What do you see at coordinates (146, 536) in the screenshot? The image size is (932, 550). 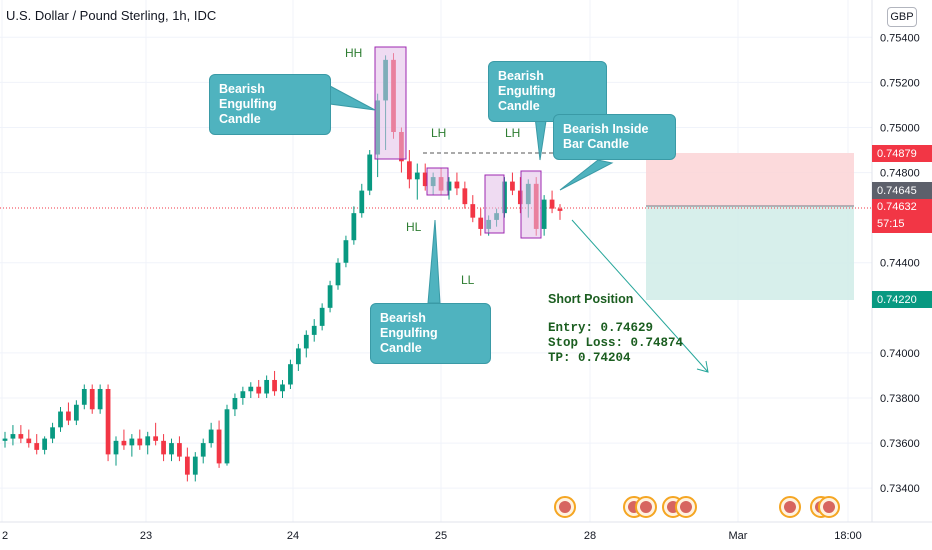 I see `time-tick-label: 23` at bounding box center [146, 536].